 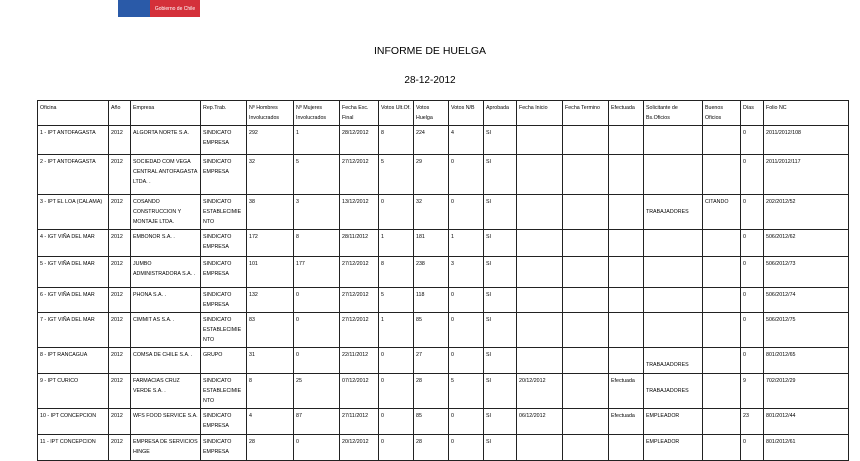 I want to click on table-cell: 85, so click(x=431, y=330).